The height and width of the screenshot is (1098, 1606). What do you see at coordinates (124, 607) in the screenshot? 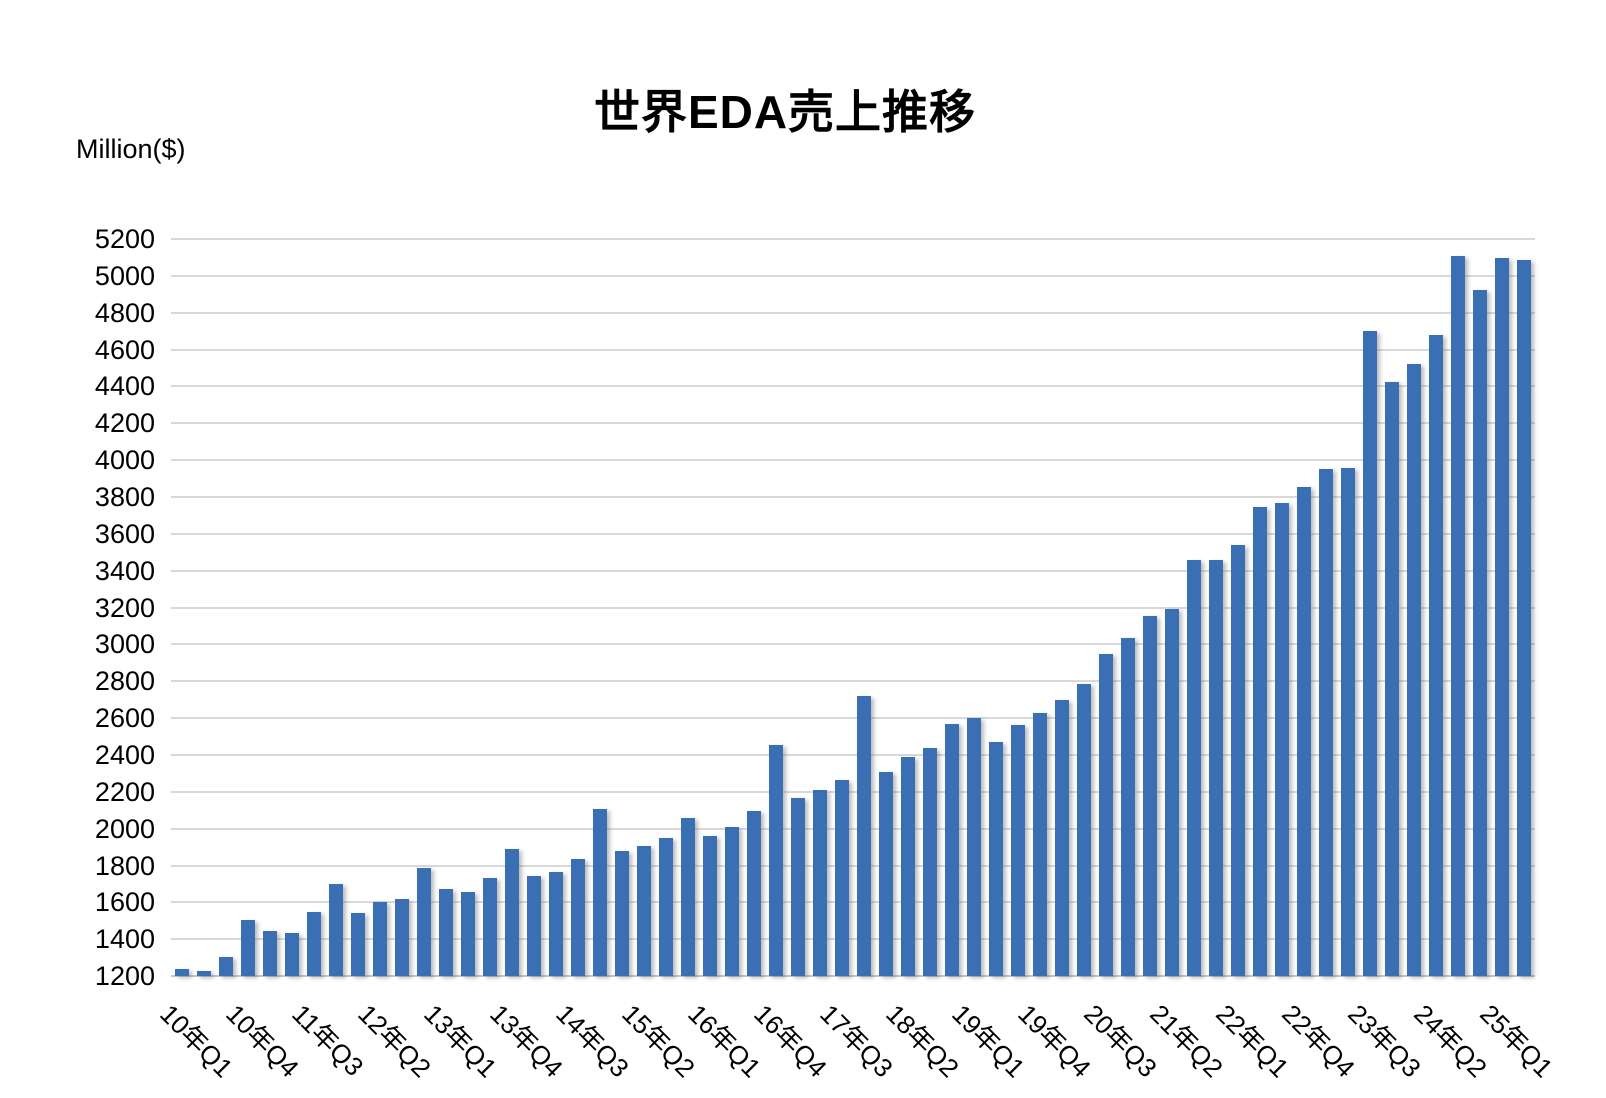
I see `y-tick-label: 3200` at bounding box center [124, 607].